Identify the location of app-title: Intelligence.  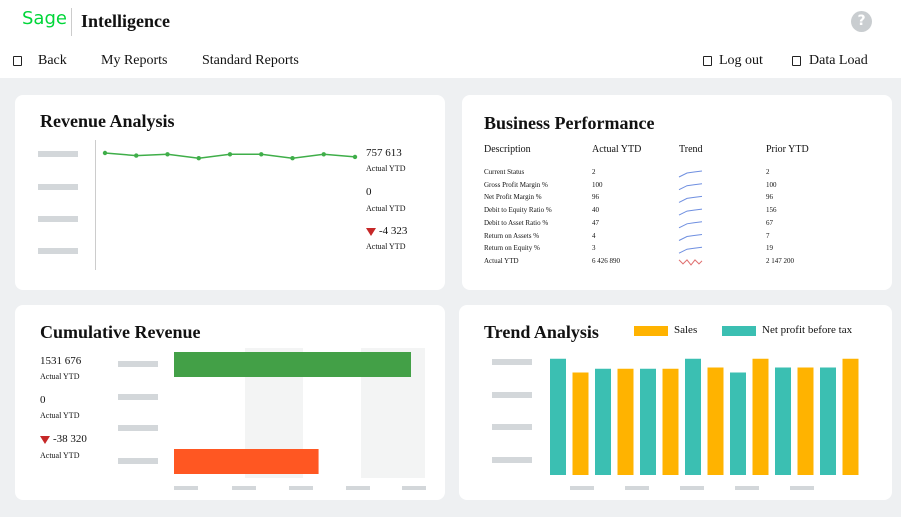
(125, 21).